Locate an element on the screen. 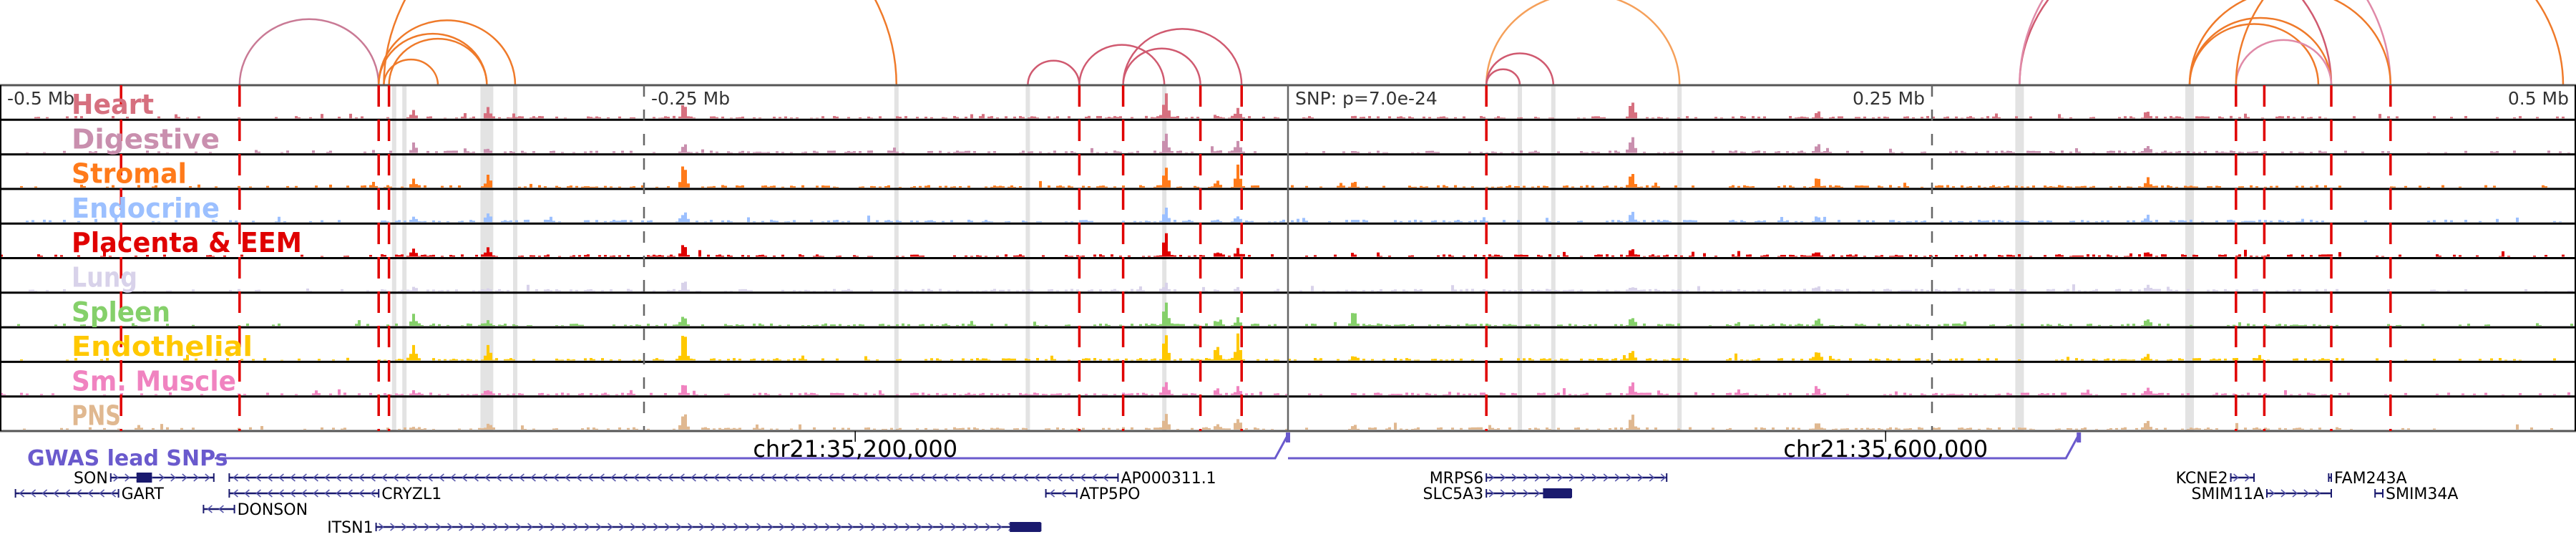  track-label: Stromal is located at coordinates (129, 174).